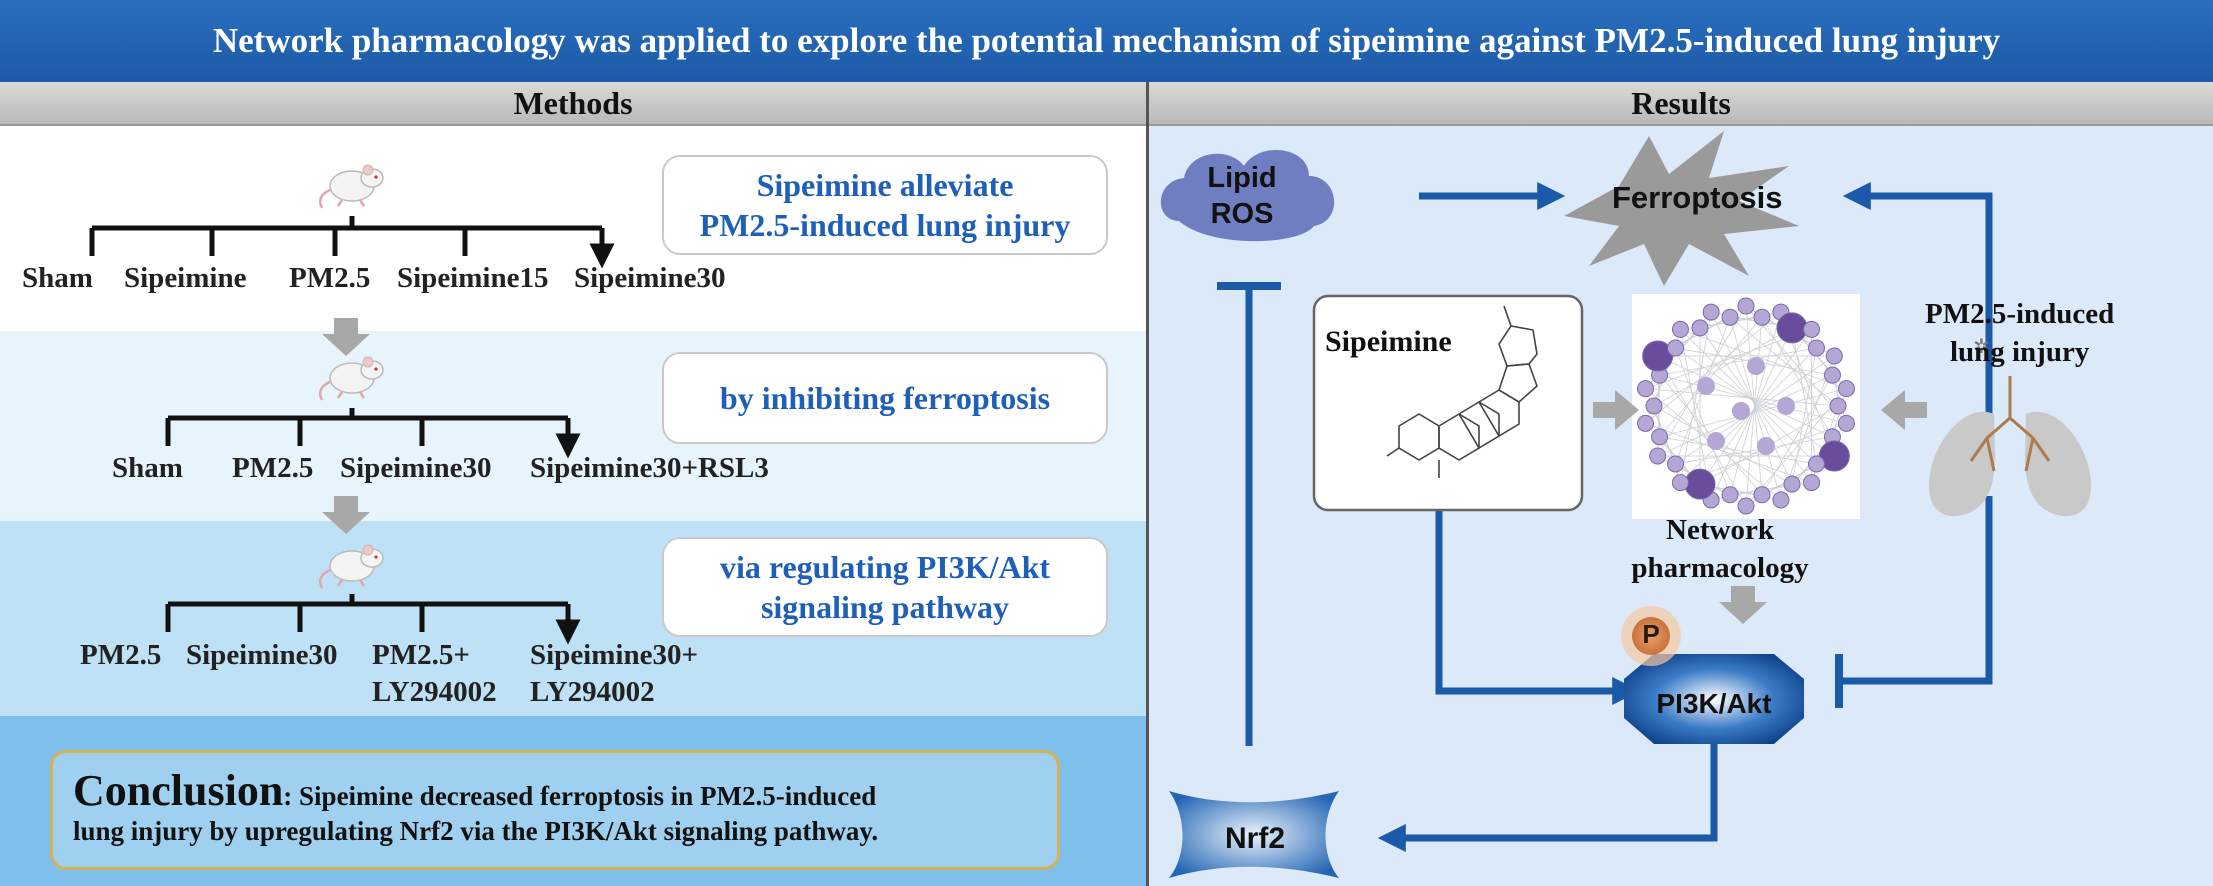  Describe the element at coordinates (885, 185) in the screenshot. I see `finding-text: Sipeimine alleviate` at that location.